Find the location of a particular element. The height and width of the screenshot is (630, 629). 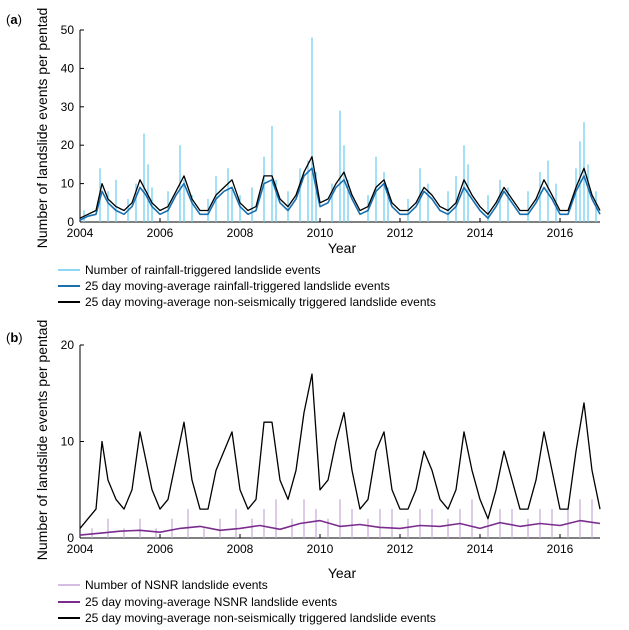

x-tick-label-b: 2016 is located at coordinates (560, 549).